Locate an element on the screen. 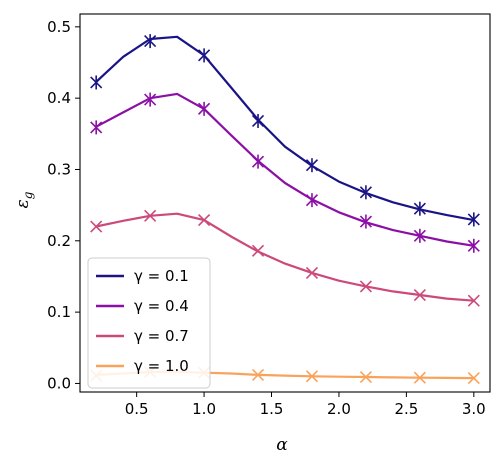  y-tick-label: 0.0 is located at coordinates (59, 383).